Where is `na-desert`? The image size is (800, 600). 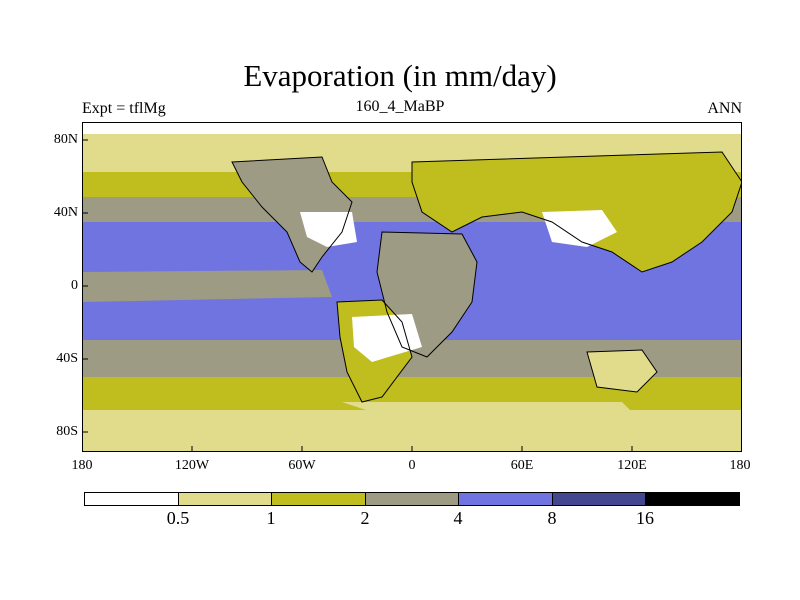 na-desert is located at coordinates (328, 229).